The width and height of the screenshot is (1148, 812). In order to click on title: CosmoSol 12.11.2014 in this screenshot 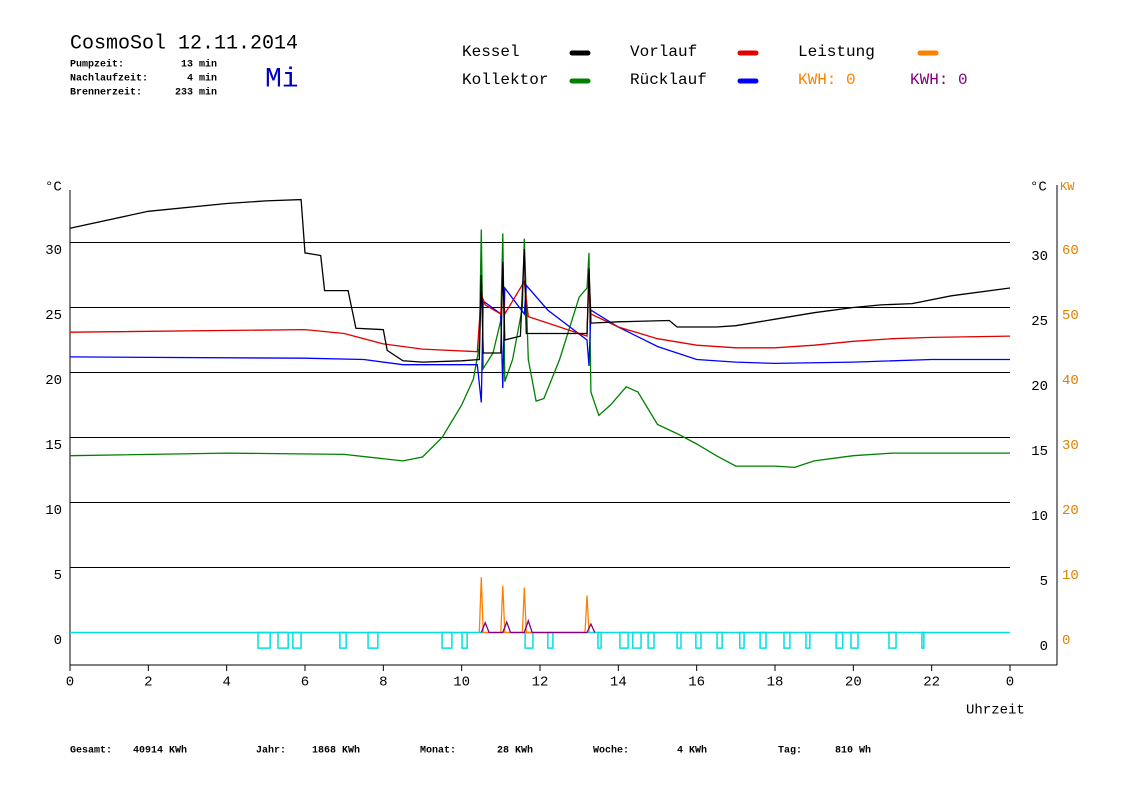, I will do `click(184, 43)`.